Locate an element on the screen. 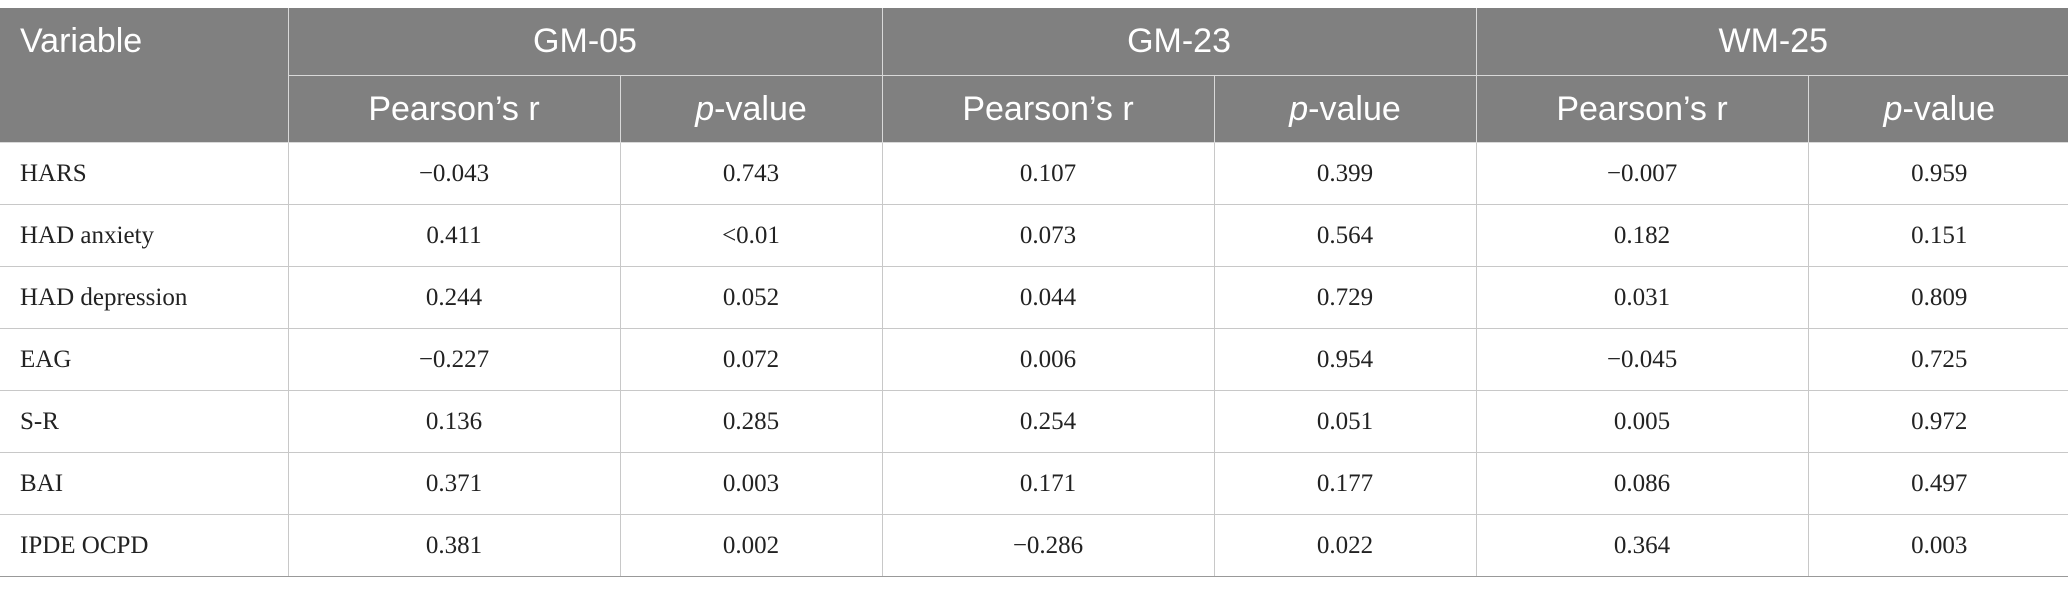 The height and width of the screenshot is (595, 2068). cell-wm25-p: 0.959 is located at coordinates (1938, 173).